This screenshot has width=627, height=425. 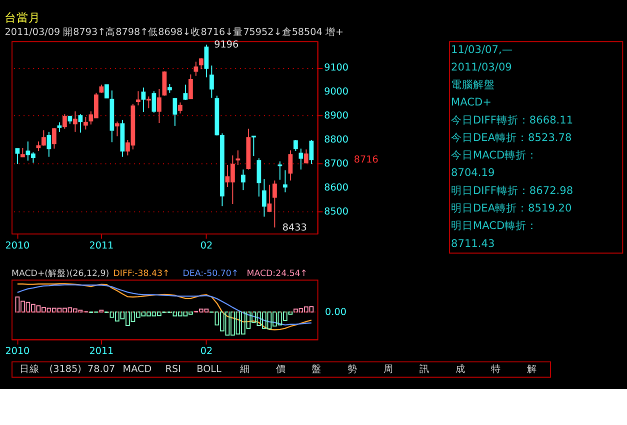 I want to click on text: BOLL, so click(x=209, y=369).